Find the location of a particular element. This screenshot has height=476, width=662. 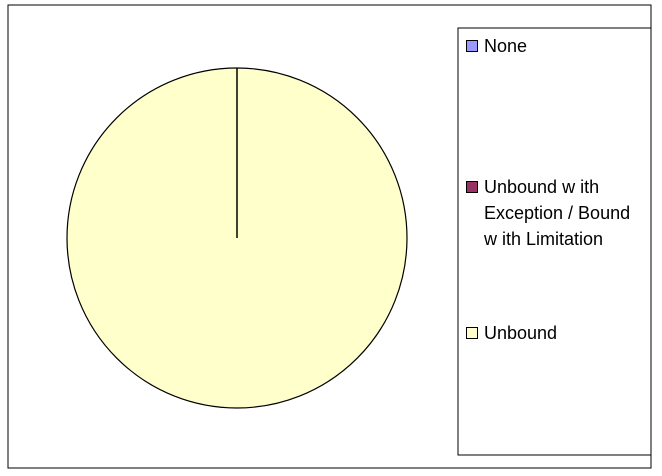

legend-item: Unbound is located at coordinates (556, 333).